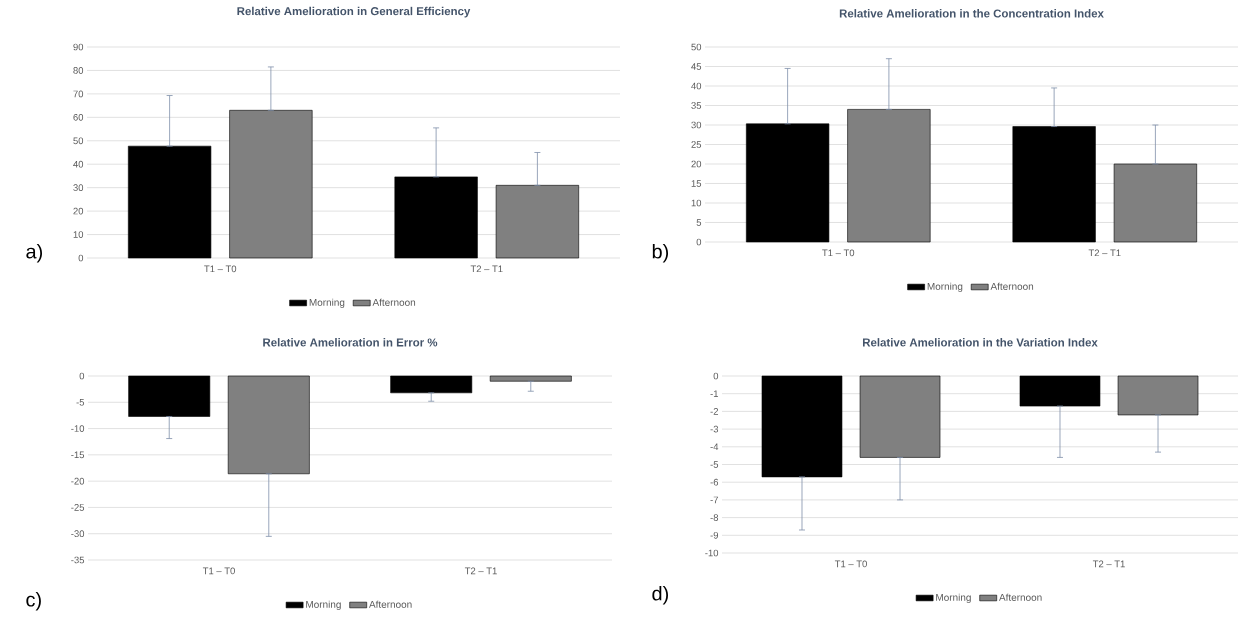 The width and height of the screenshot is (1241, 619). What do you see at coordinates (78, 455) in the screenshot?
I see `y-tick-label: -15` at bounding box center [78, 455].